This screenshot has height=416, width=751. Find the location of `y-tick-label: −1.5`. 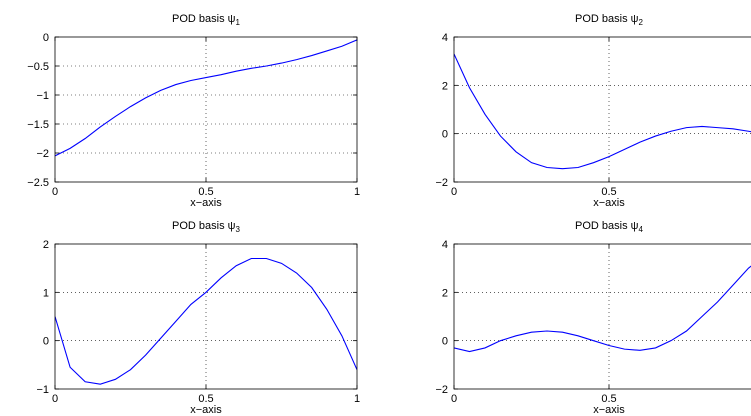

y-tick-label: −1.5 is located at coordinates (38, 125).